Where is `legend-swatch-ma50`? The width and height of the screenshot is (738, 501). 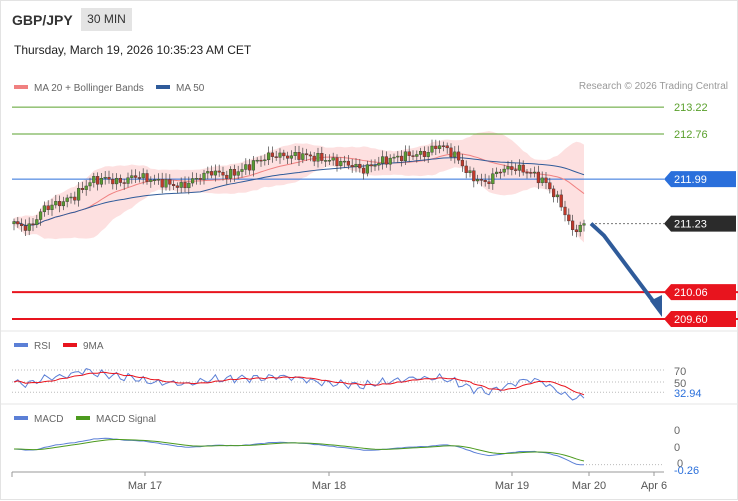
legend-swatch-ma50 is located at coordinates (163, 87).